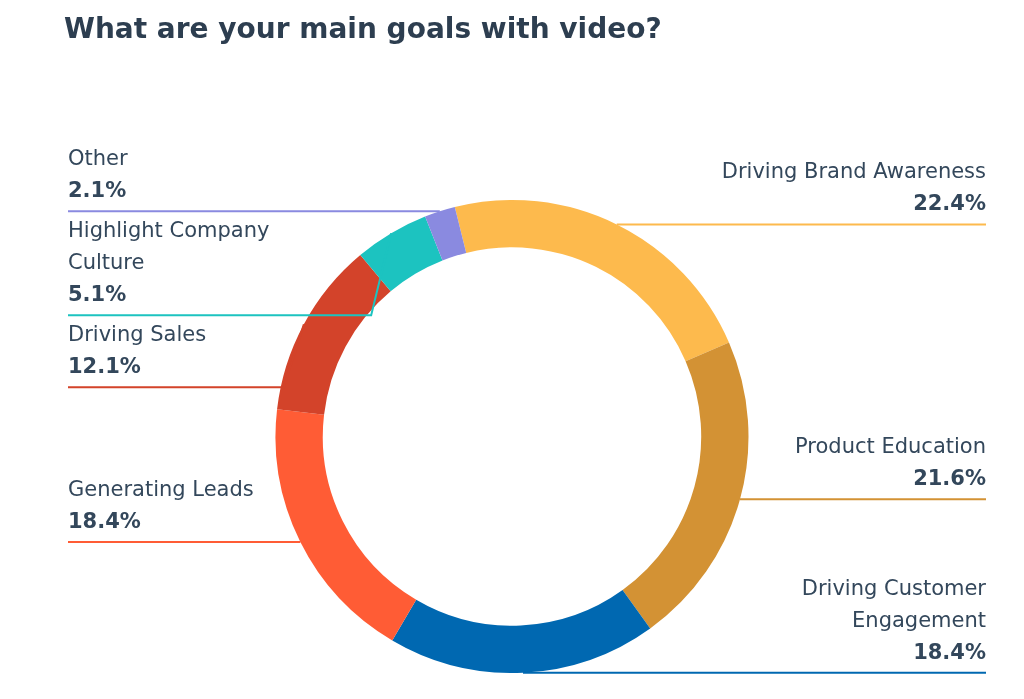 This screenshot has height=699, width=1024. What do you see at coordinates (98, 158) in the screenshot?
I see `slice-label: Other` at bounding box center [98, 158].